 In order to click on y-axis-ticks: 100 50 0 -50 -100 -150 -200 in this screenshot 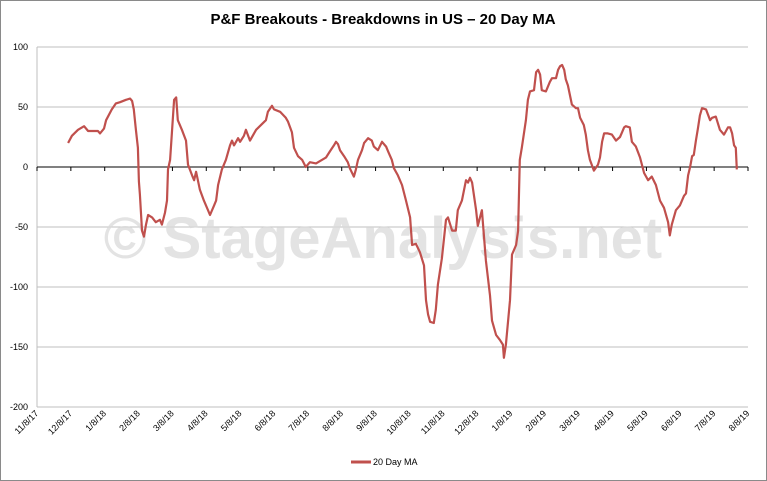, I will do `click(19, 227)`.